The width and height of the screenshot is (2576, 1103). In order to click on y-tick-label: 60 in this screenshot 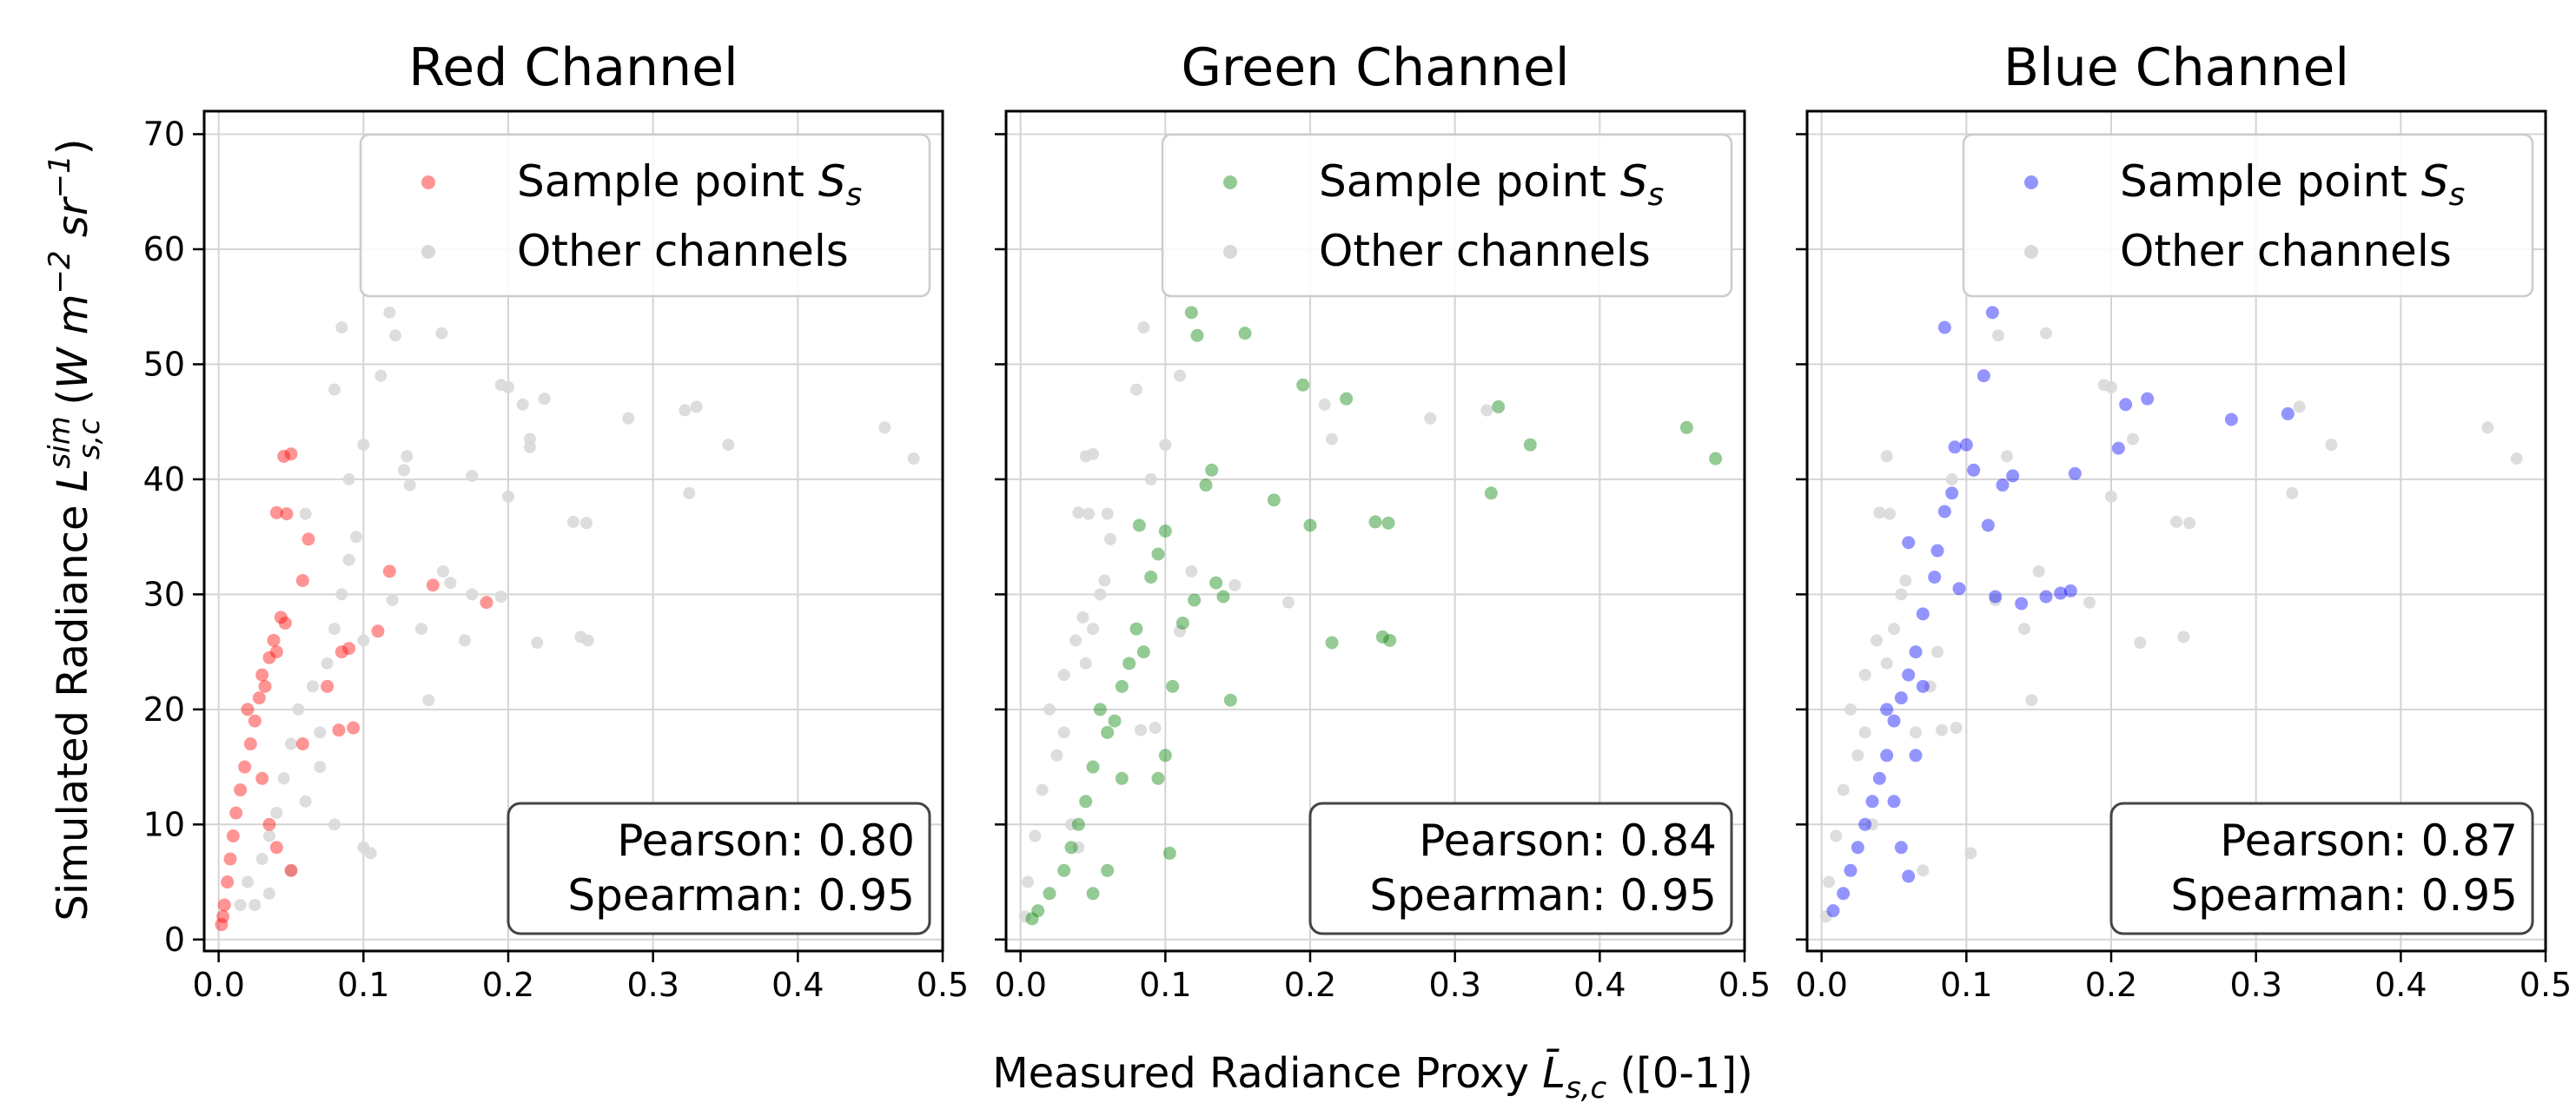, I will do `click(164, 249)`.